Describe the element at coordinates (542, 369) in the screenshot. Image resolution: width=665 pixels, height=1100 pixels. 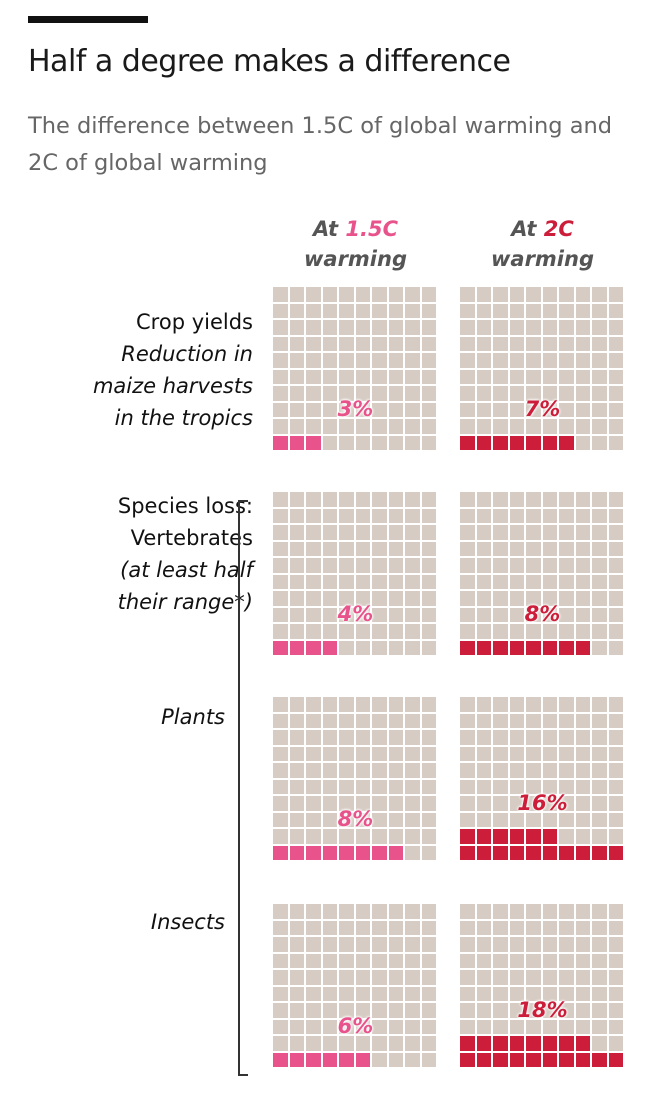
I see `waffle-crop-yields-2c: 7%` at that location.